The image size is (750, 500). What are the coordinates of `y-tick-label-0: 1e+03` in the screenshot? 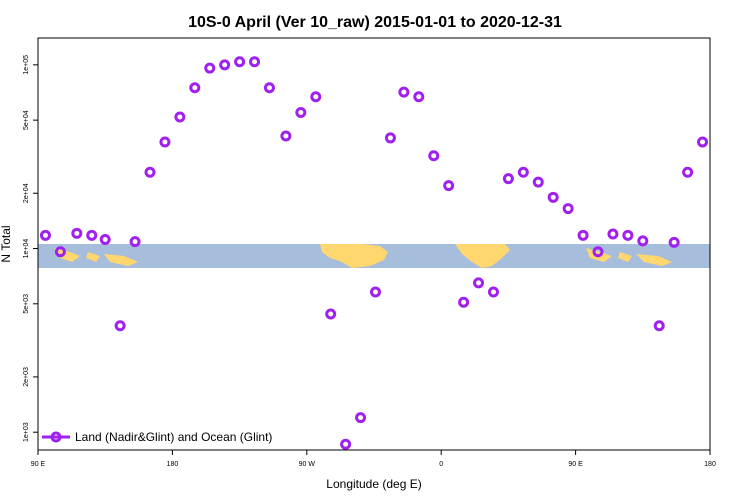 It's located at (26, 432).